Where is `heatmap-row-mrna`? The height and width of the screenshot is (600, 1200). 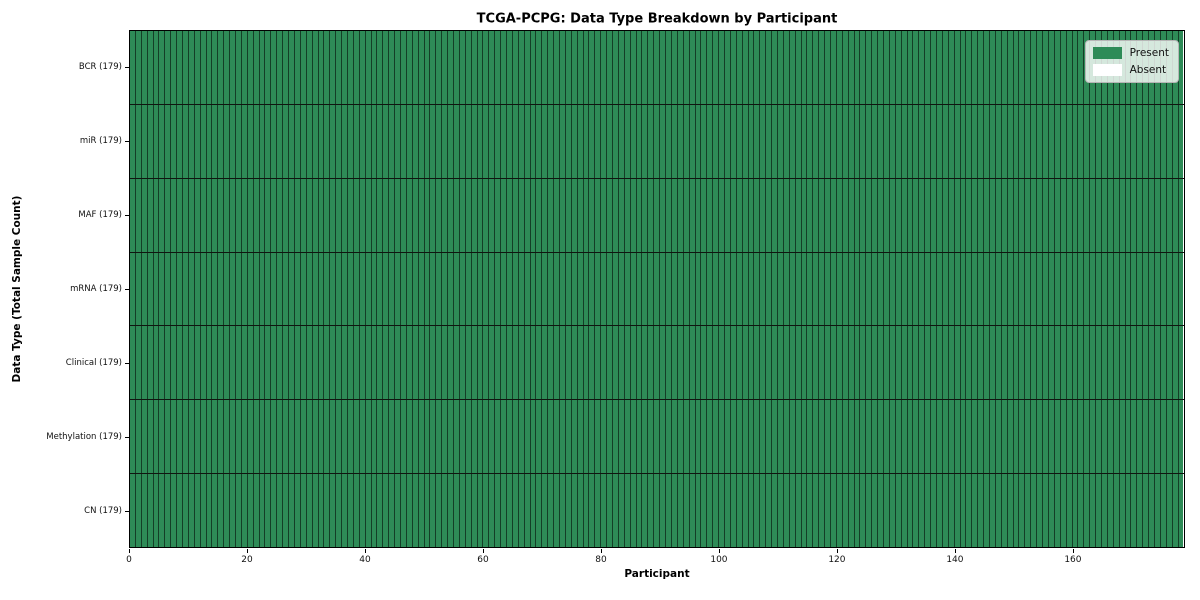 heatmap-row-mrna is located at coordinates (657, 288).